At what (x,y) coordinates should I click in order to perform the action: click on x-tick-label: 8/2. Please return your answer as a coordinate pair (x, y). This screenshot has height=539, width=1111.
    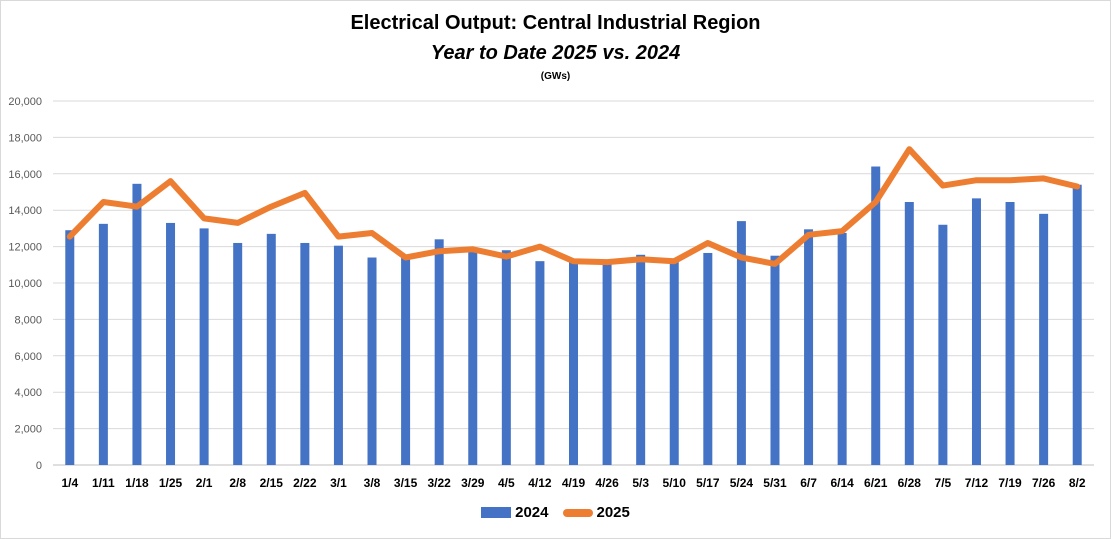
    Looking at the image, I should click on (1077, 483).